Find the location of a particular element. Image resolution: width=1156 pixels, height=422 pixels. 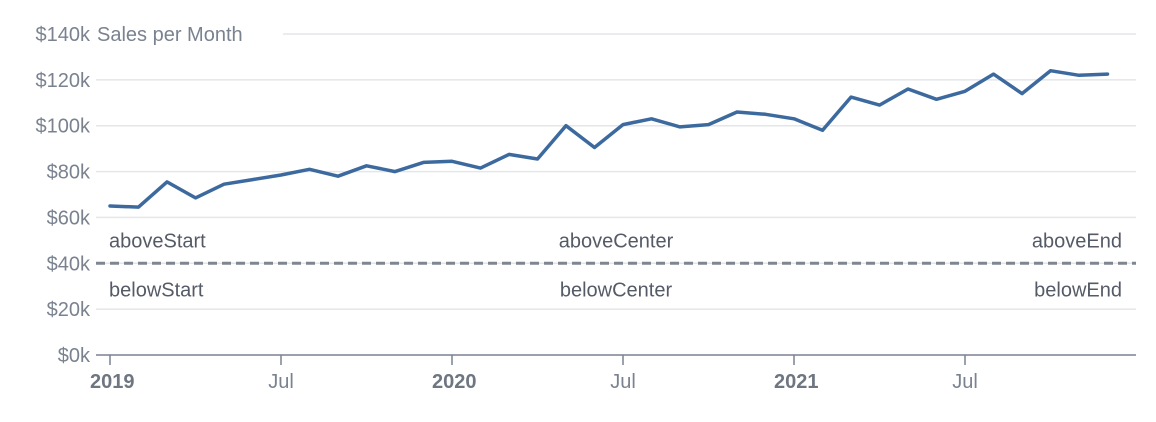

annotation-label-above-center: aboveCenter is located at coordinates (616, 241).